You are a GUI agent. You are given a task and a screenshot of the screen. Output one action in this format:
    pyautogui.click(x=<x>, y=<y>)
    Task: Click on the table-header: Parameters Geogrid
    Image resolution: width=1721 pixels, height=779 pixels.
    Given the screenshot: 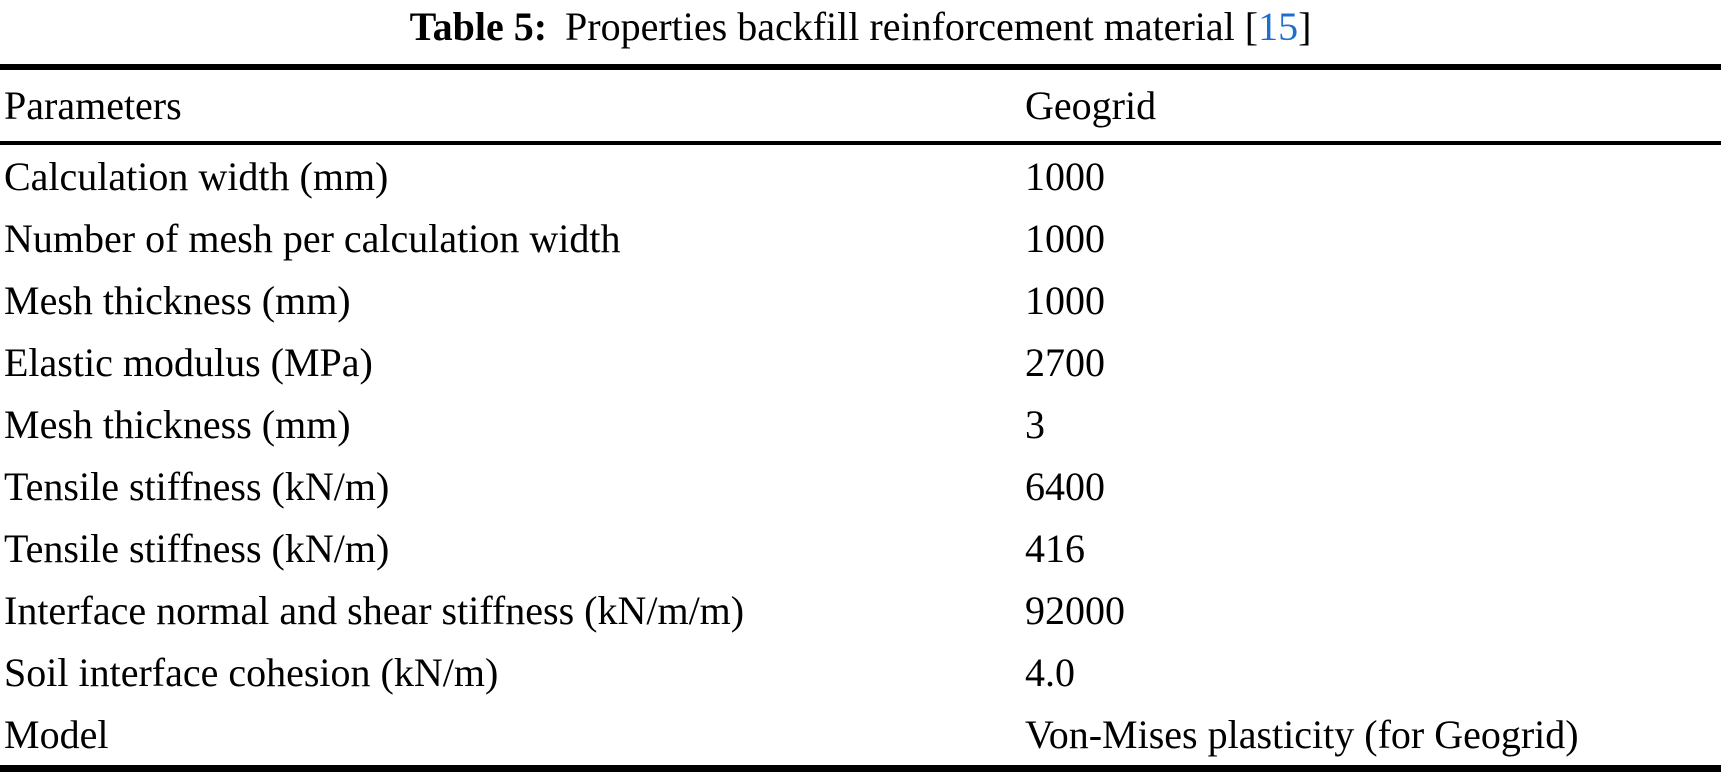 What is the action you would take?
    pyautogui.click(x=860, y=106)
    